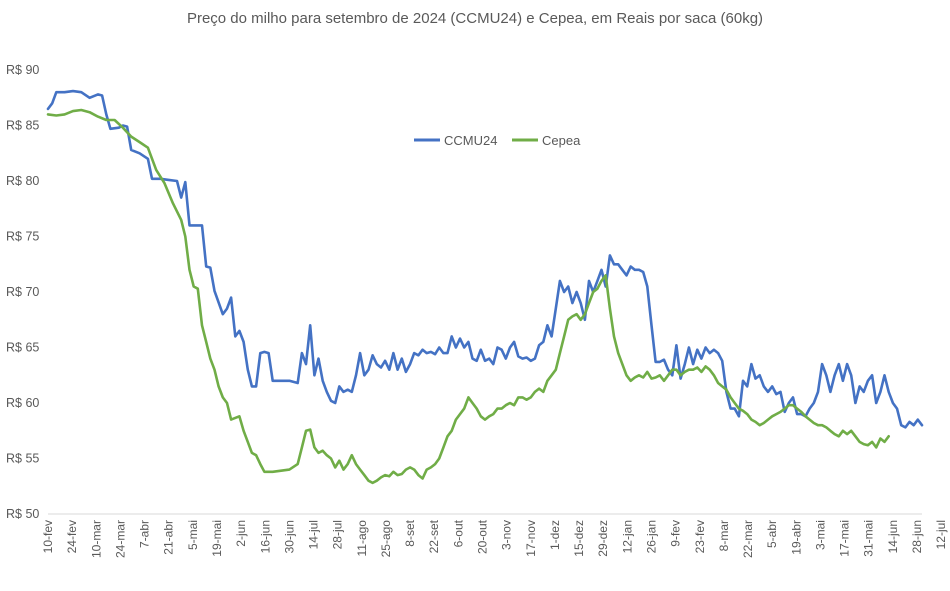 Image resolution: width=950 pixels, height=591 pixels. Describe the element at coordinates (627, 536) in the screenshot. I see `x-tick-label: 12-jan` at that location.